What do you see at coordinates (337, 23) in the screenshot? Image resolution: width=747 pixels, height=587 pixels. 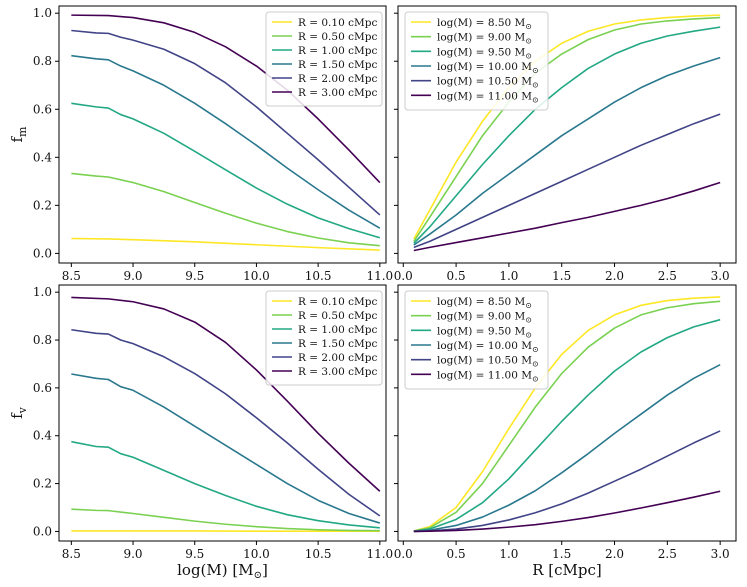 I see `legend-label: R = 0.10 cMpc` at bounding box center [337, 23].